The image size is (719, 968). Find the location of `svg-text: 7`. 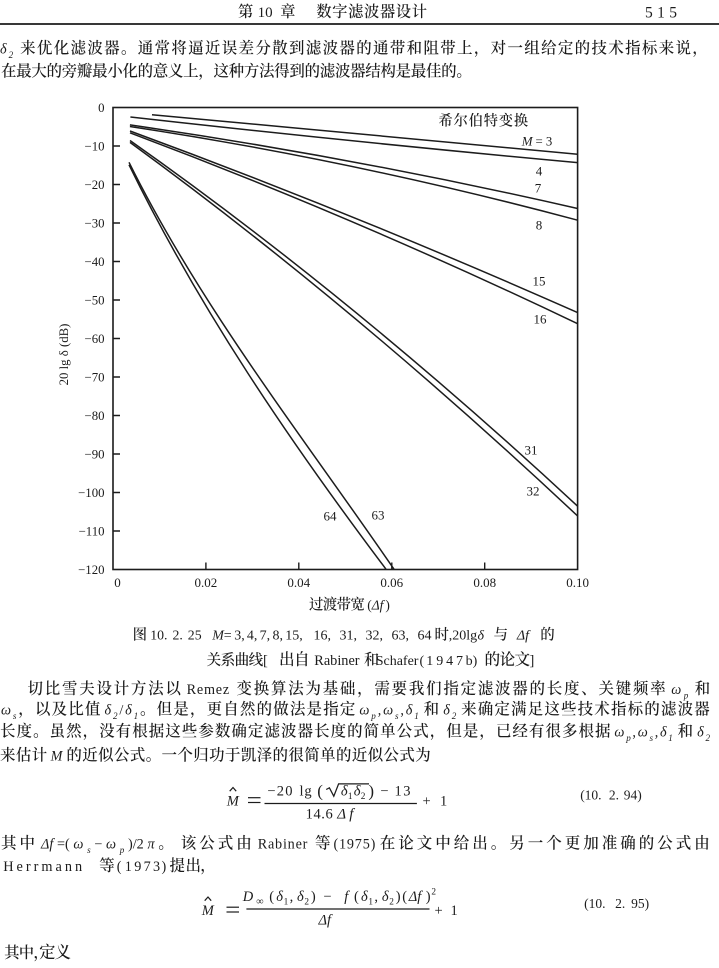

svg-text: 7 is located at coordinates (538, 188).